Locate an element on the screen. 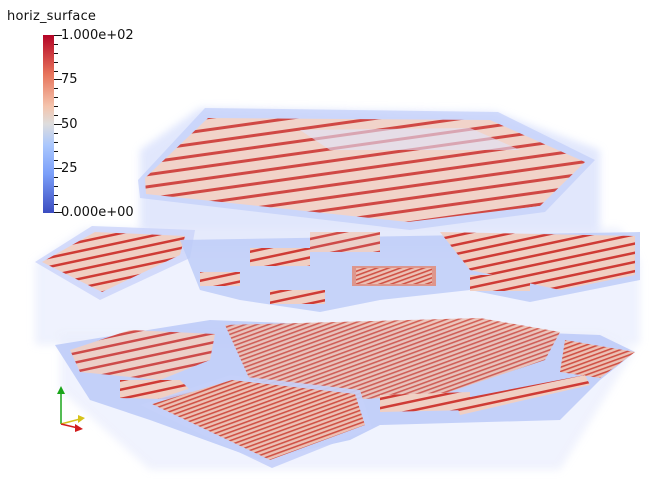 The width and height of the screenshot is (663, 483). legend-min-label: 0.000e+00 is located at coordinates (97, 212).